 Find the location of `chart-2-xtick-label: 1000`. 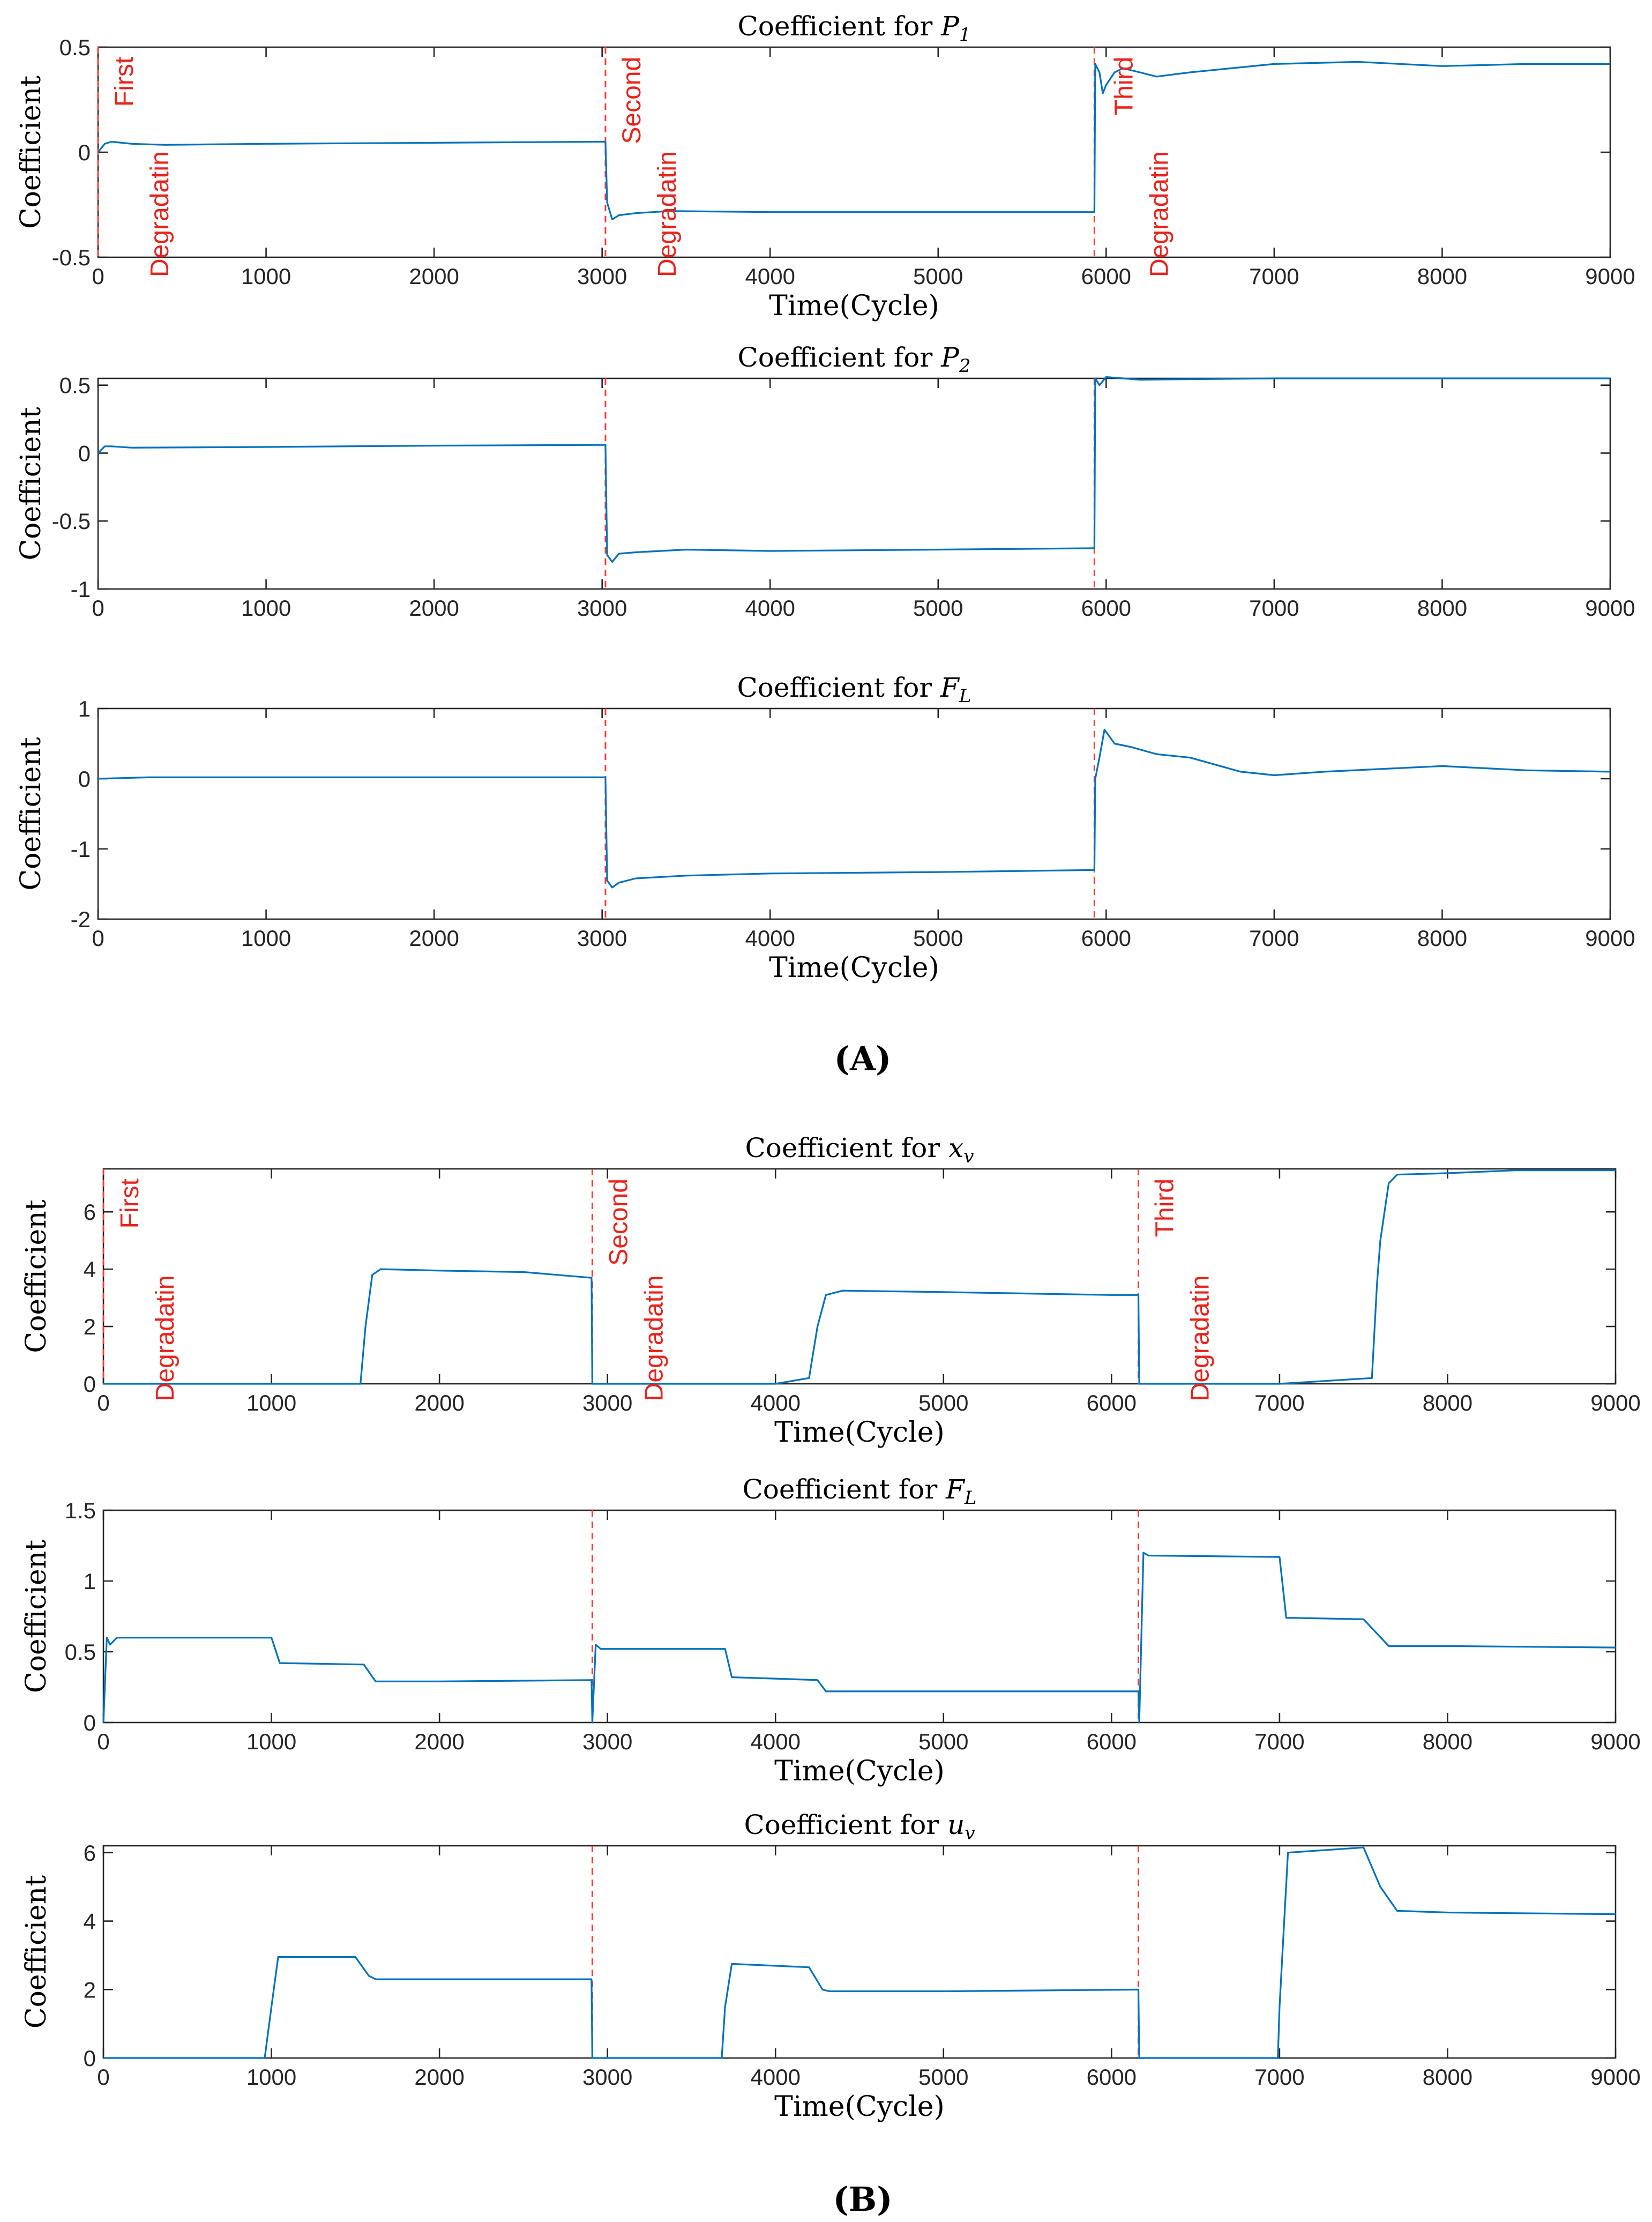

chart-2-xtick-label: 1000 is located at coordinates (266, 608).